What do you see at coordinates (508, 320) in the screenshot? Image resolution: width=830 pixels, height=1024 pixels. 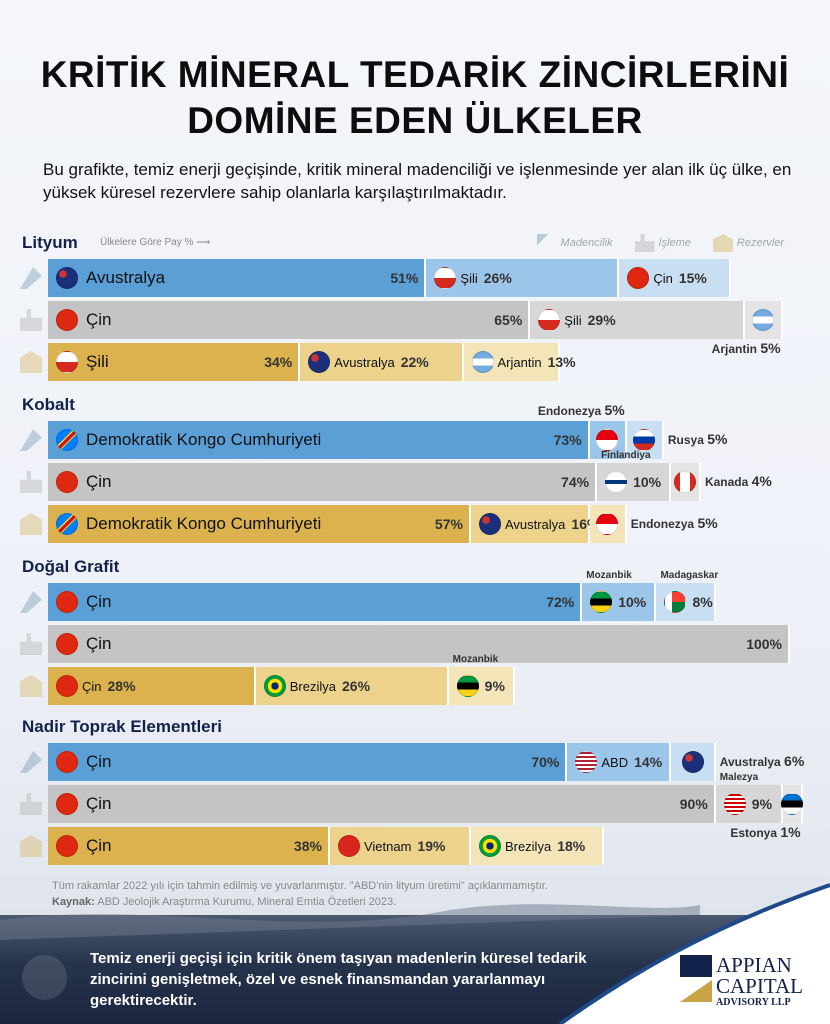 I see `value-label: 65%` at bounding box center [508, 320].